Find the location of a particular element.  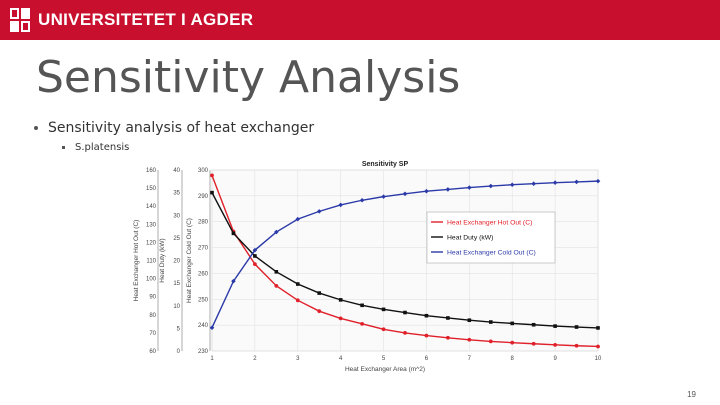

y-tick-label: 0 is located at coordinates (179, 352).